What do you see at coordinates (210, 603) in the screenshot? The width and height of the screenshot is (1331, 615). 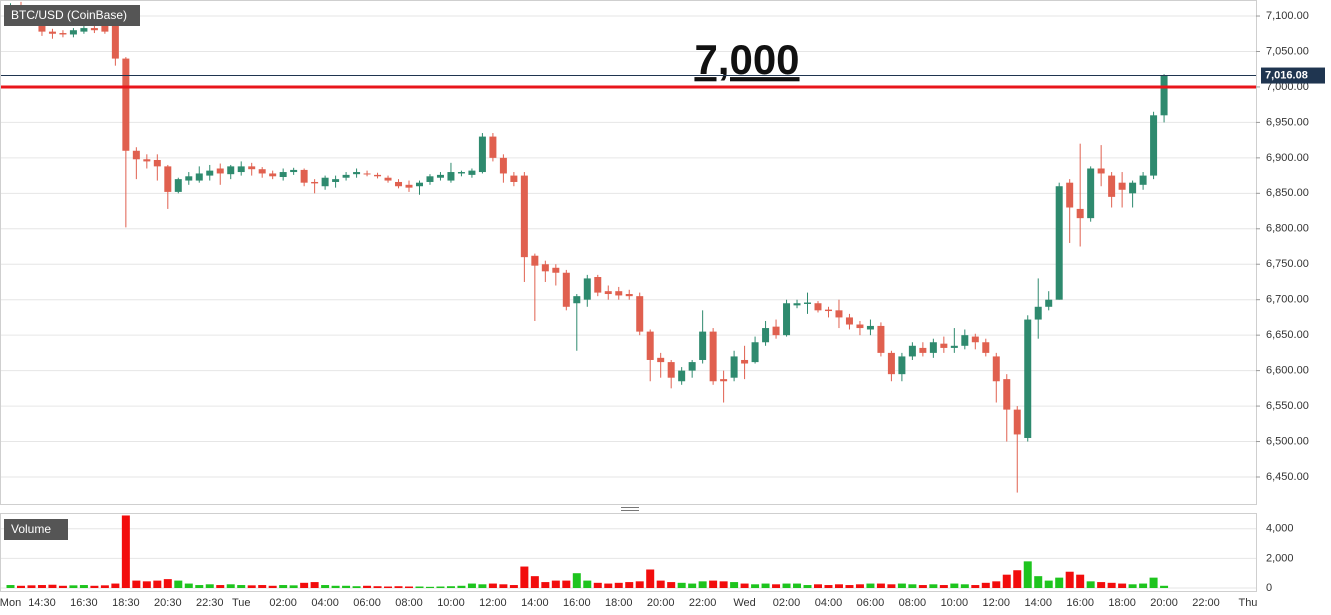 I see `x-tick-label: 22:30` at bounding box center [210, 603].